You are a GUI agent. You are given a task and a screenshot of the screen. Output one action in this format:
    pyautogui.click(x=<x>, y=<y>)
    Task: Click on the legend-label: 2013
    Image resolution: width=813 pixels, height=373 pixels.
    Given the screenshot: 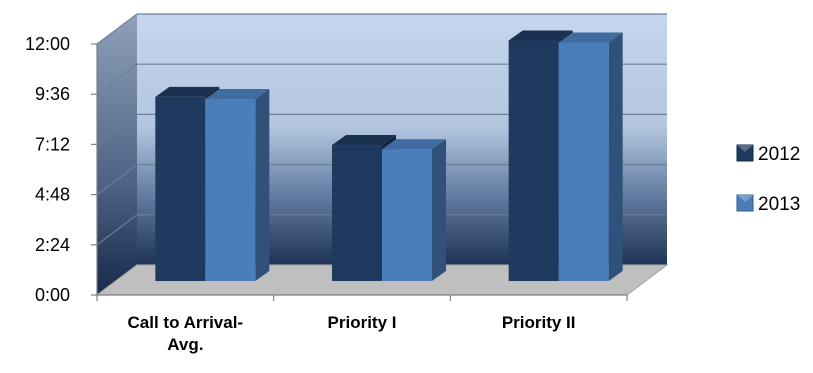 What is the action you would take?
    pyautogui.click(x=779, y=204)
    